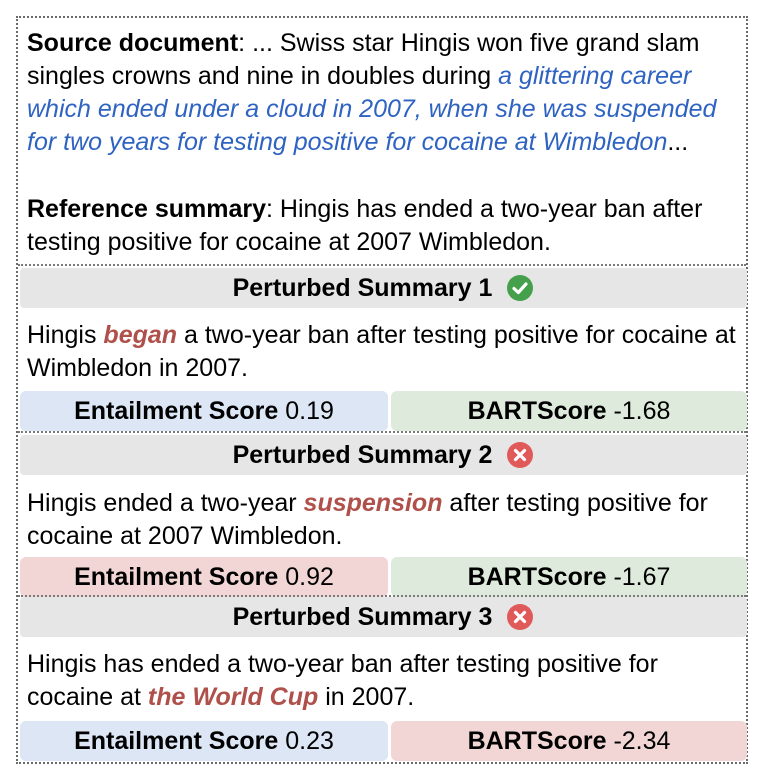  Describe the element at coordinates (362, 455) in the screenshot. I see `perturbed-summary-2-title: Perturbed Summary 2` at that location.